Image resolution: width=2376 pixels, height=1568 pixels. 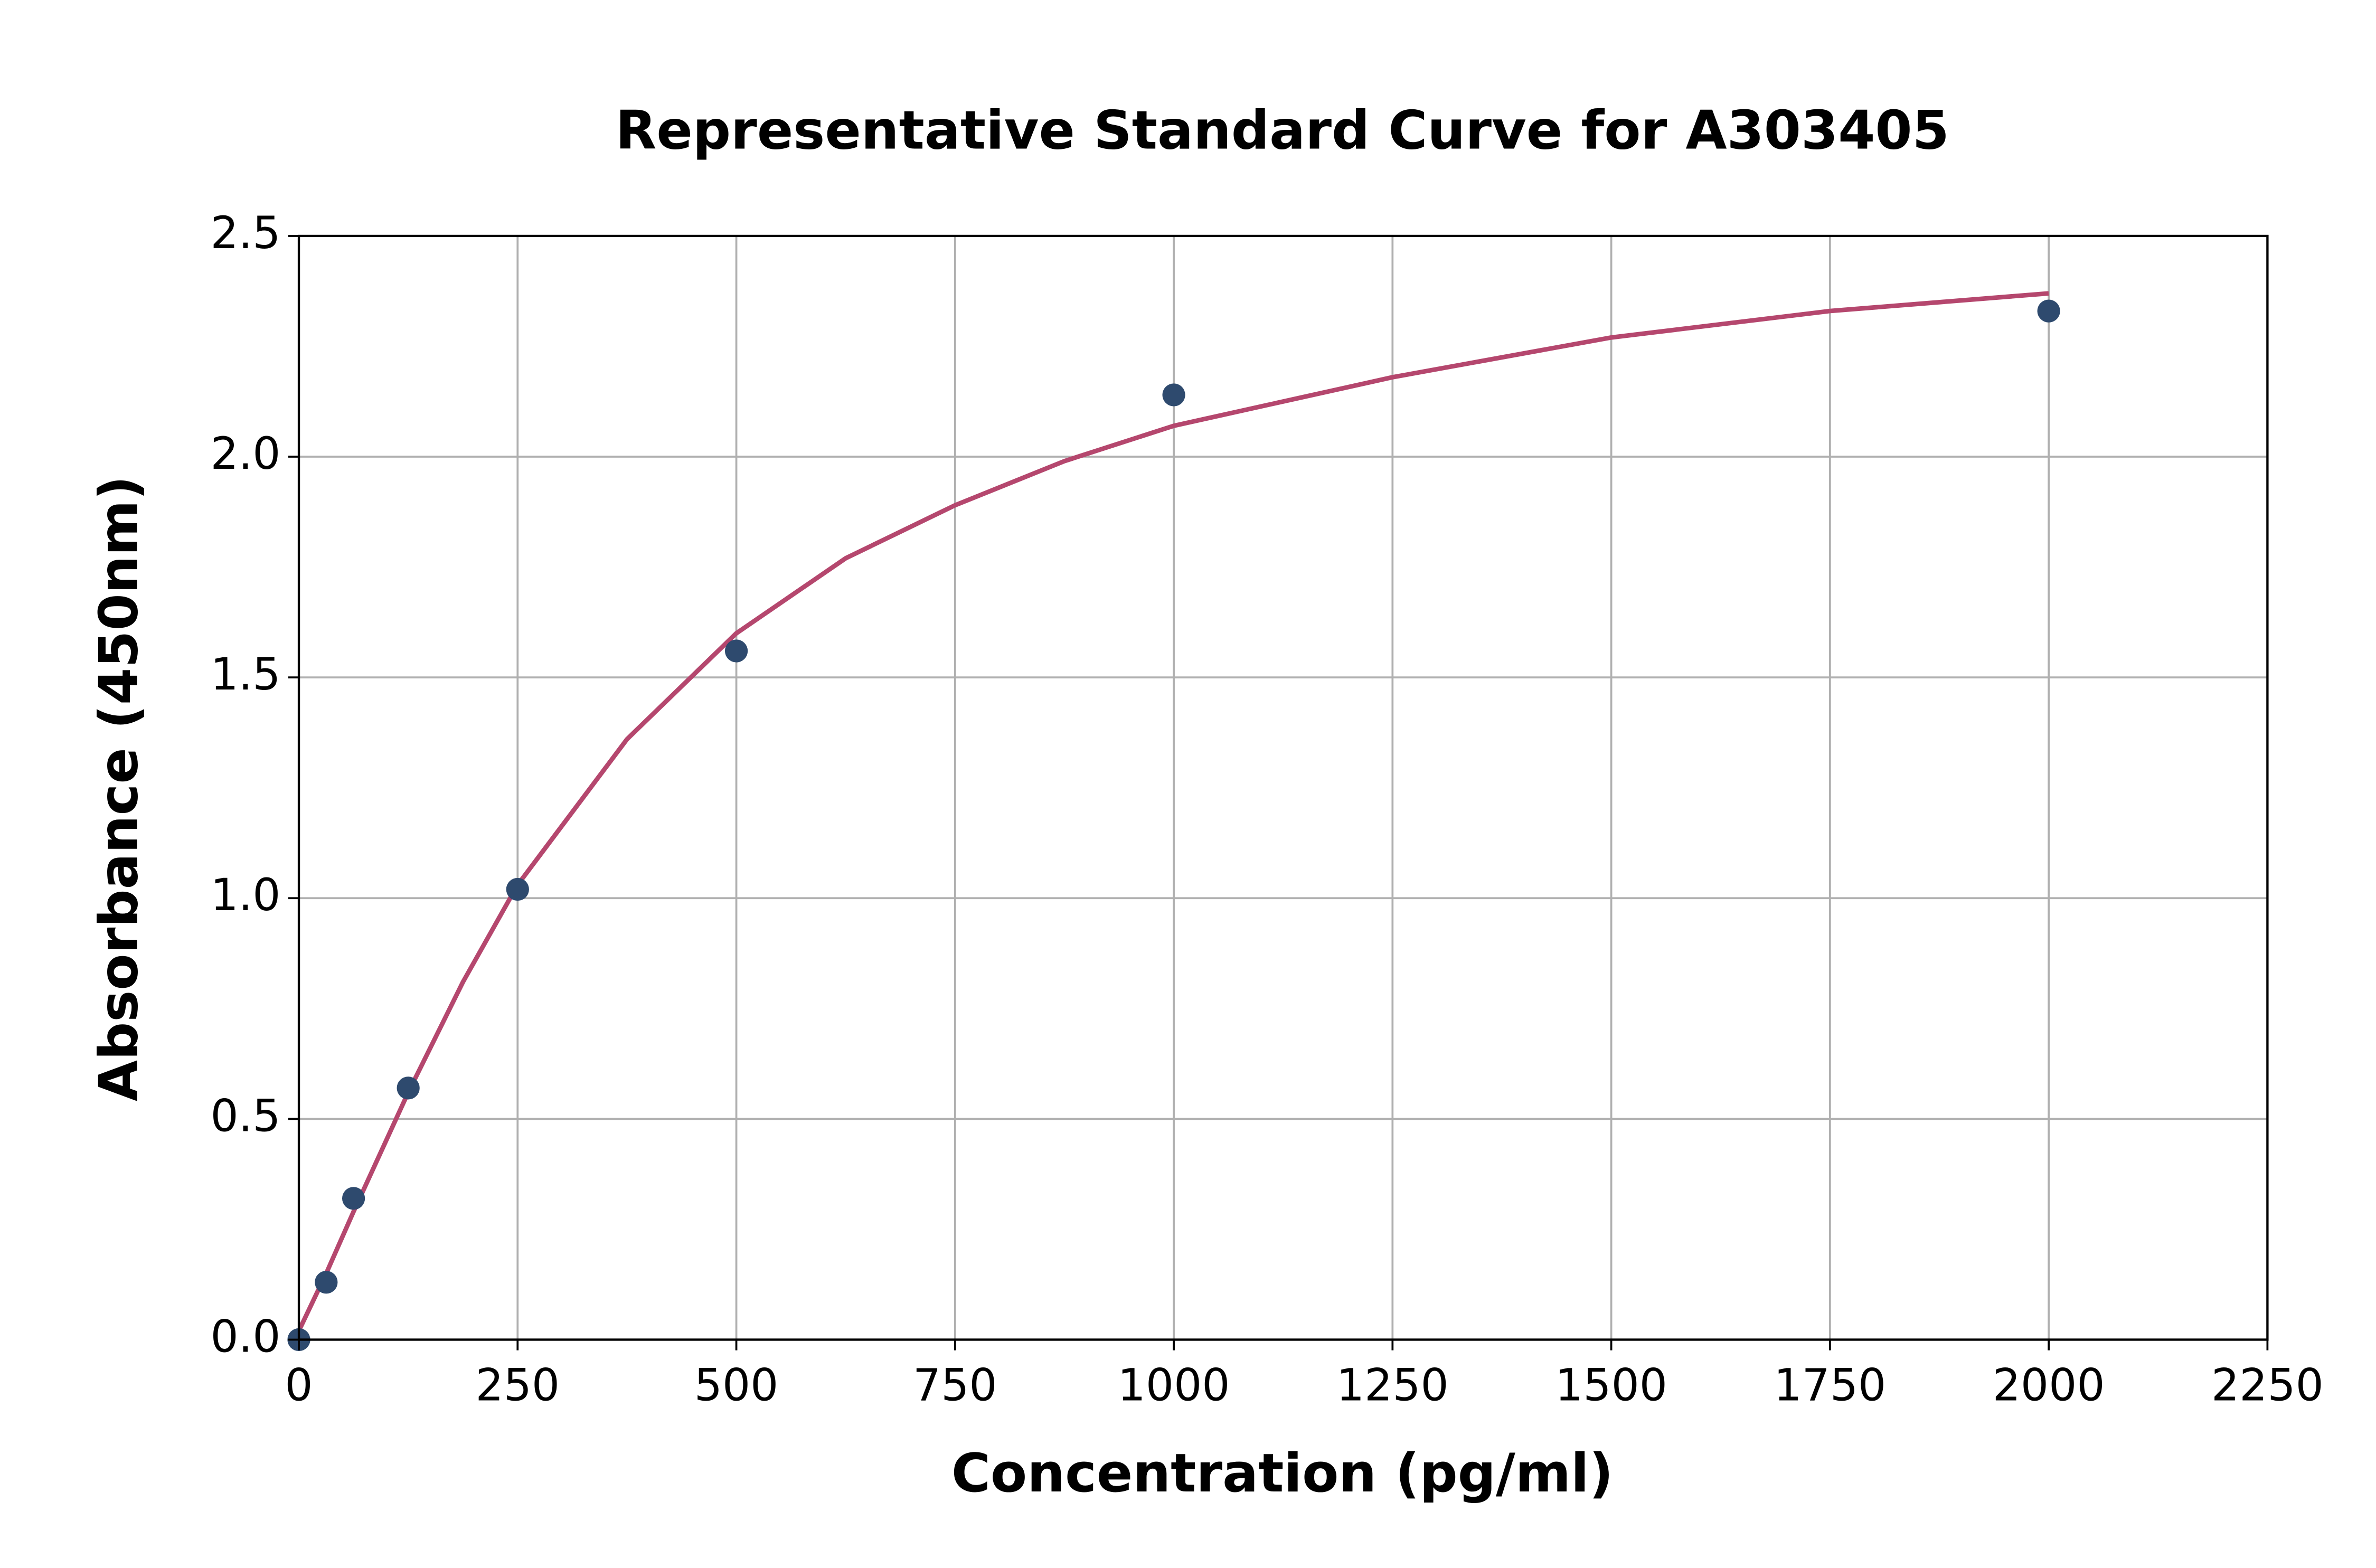 What do you see at coordinates (245, 674) in the screenshot?
I see `y-tick-label: 1.5` at bounding box center [245, 674].